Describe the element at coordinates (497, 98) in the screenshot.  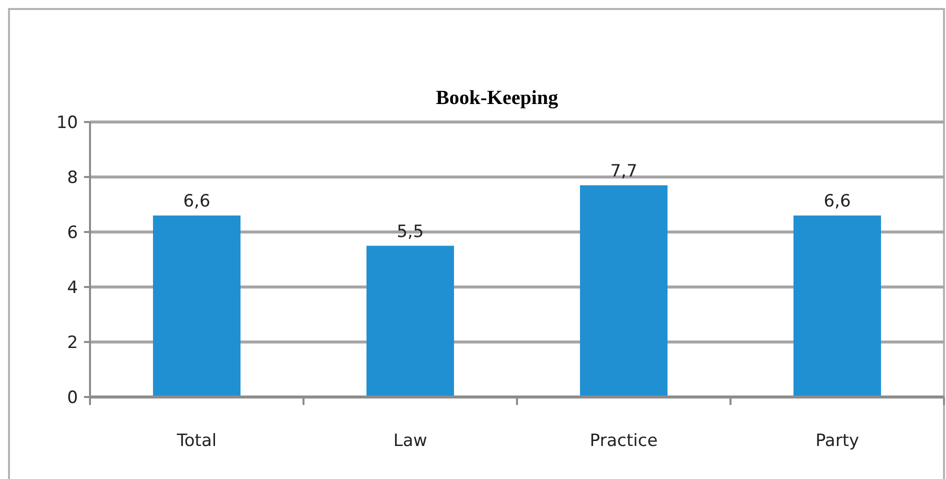
I see `chart-title: Book-Keeping` at that location.